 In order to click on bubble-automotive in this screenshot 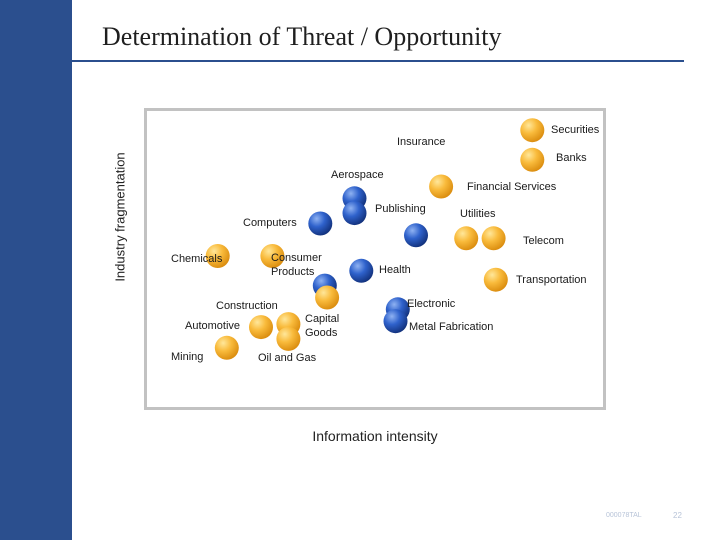, I will do `click(261, 327)`.